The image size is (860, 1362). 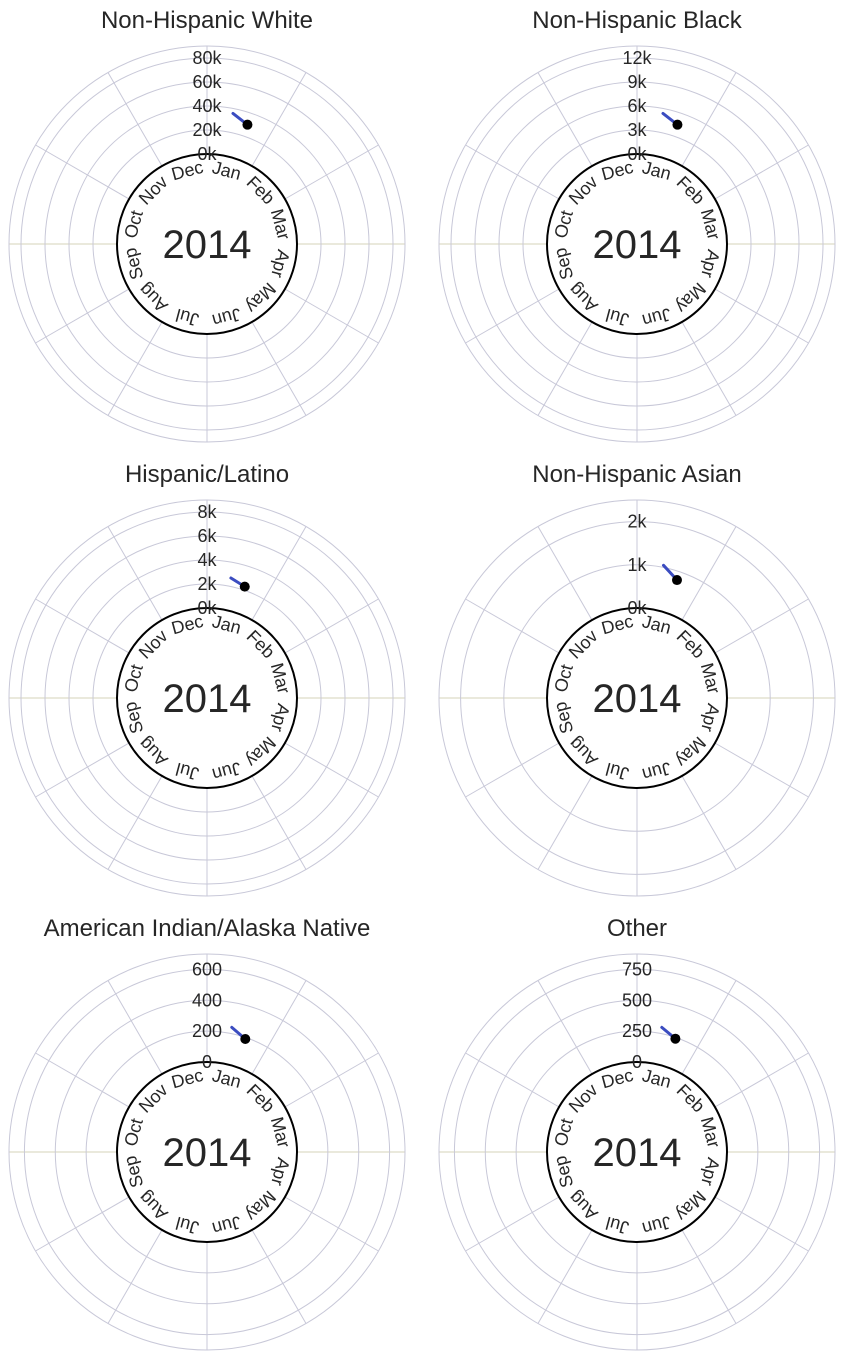 What do you see at coordinates (637, 1031) in the screenshot?
I see `tick-label: 250` at bounding box center [637, 1031].